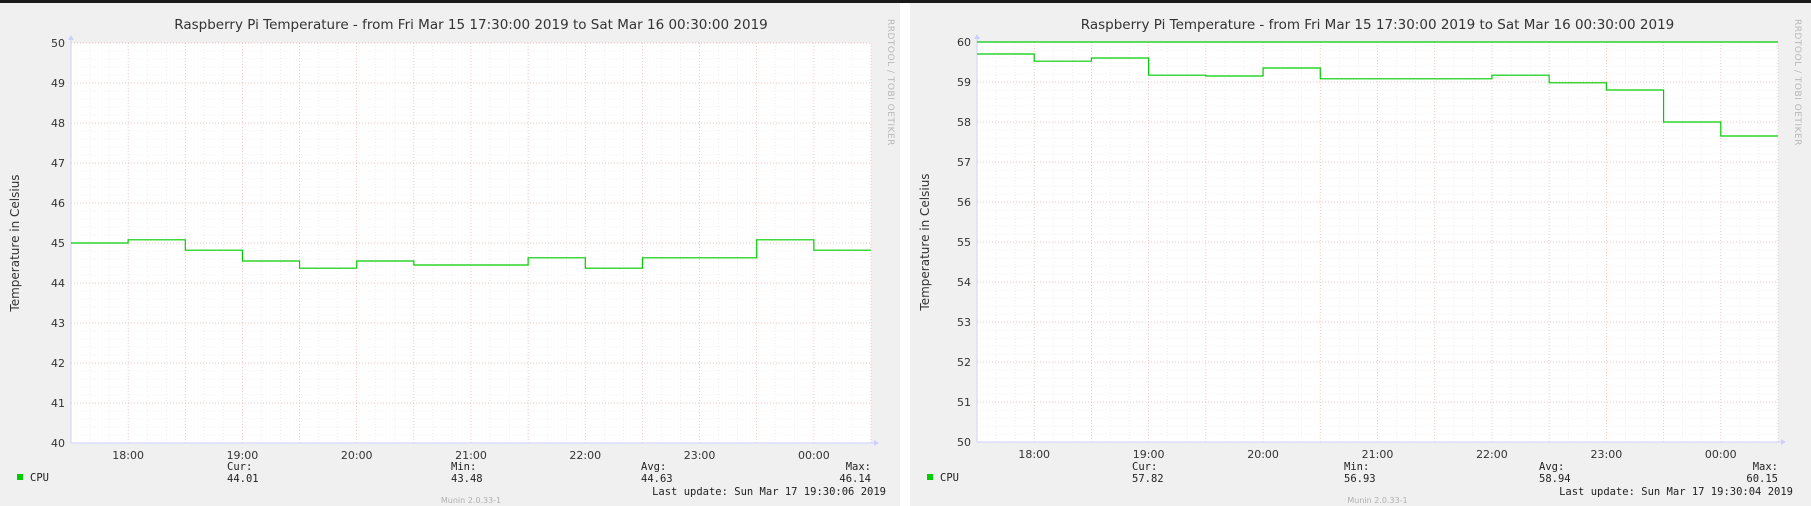 Image resolution: width=1811 pixels, height=506 pixels. Describe the element at coordinates (1555, 479) in the screenshot. I see `stat-avg-value: 58.94` at that location.